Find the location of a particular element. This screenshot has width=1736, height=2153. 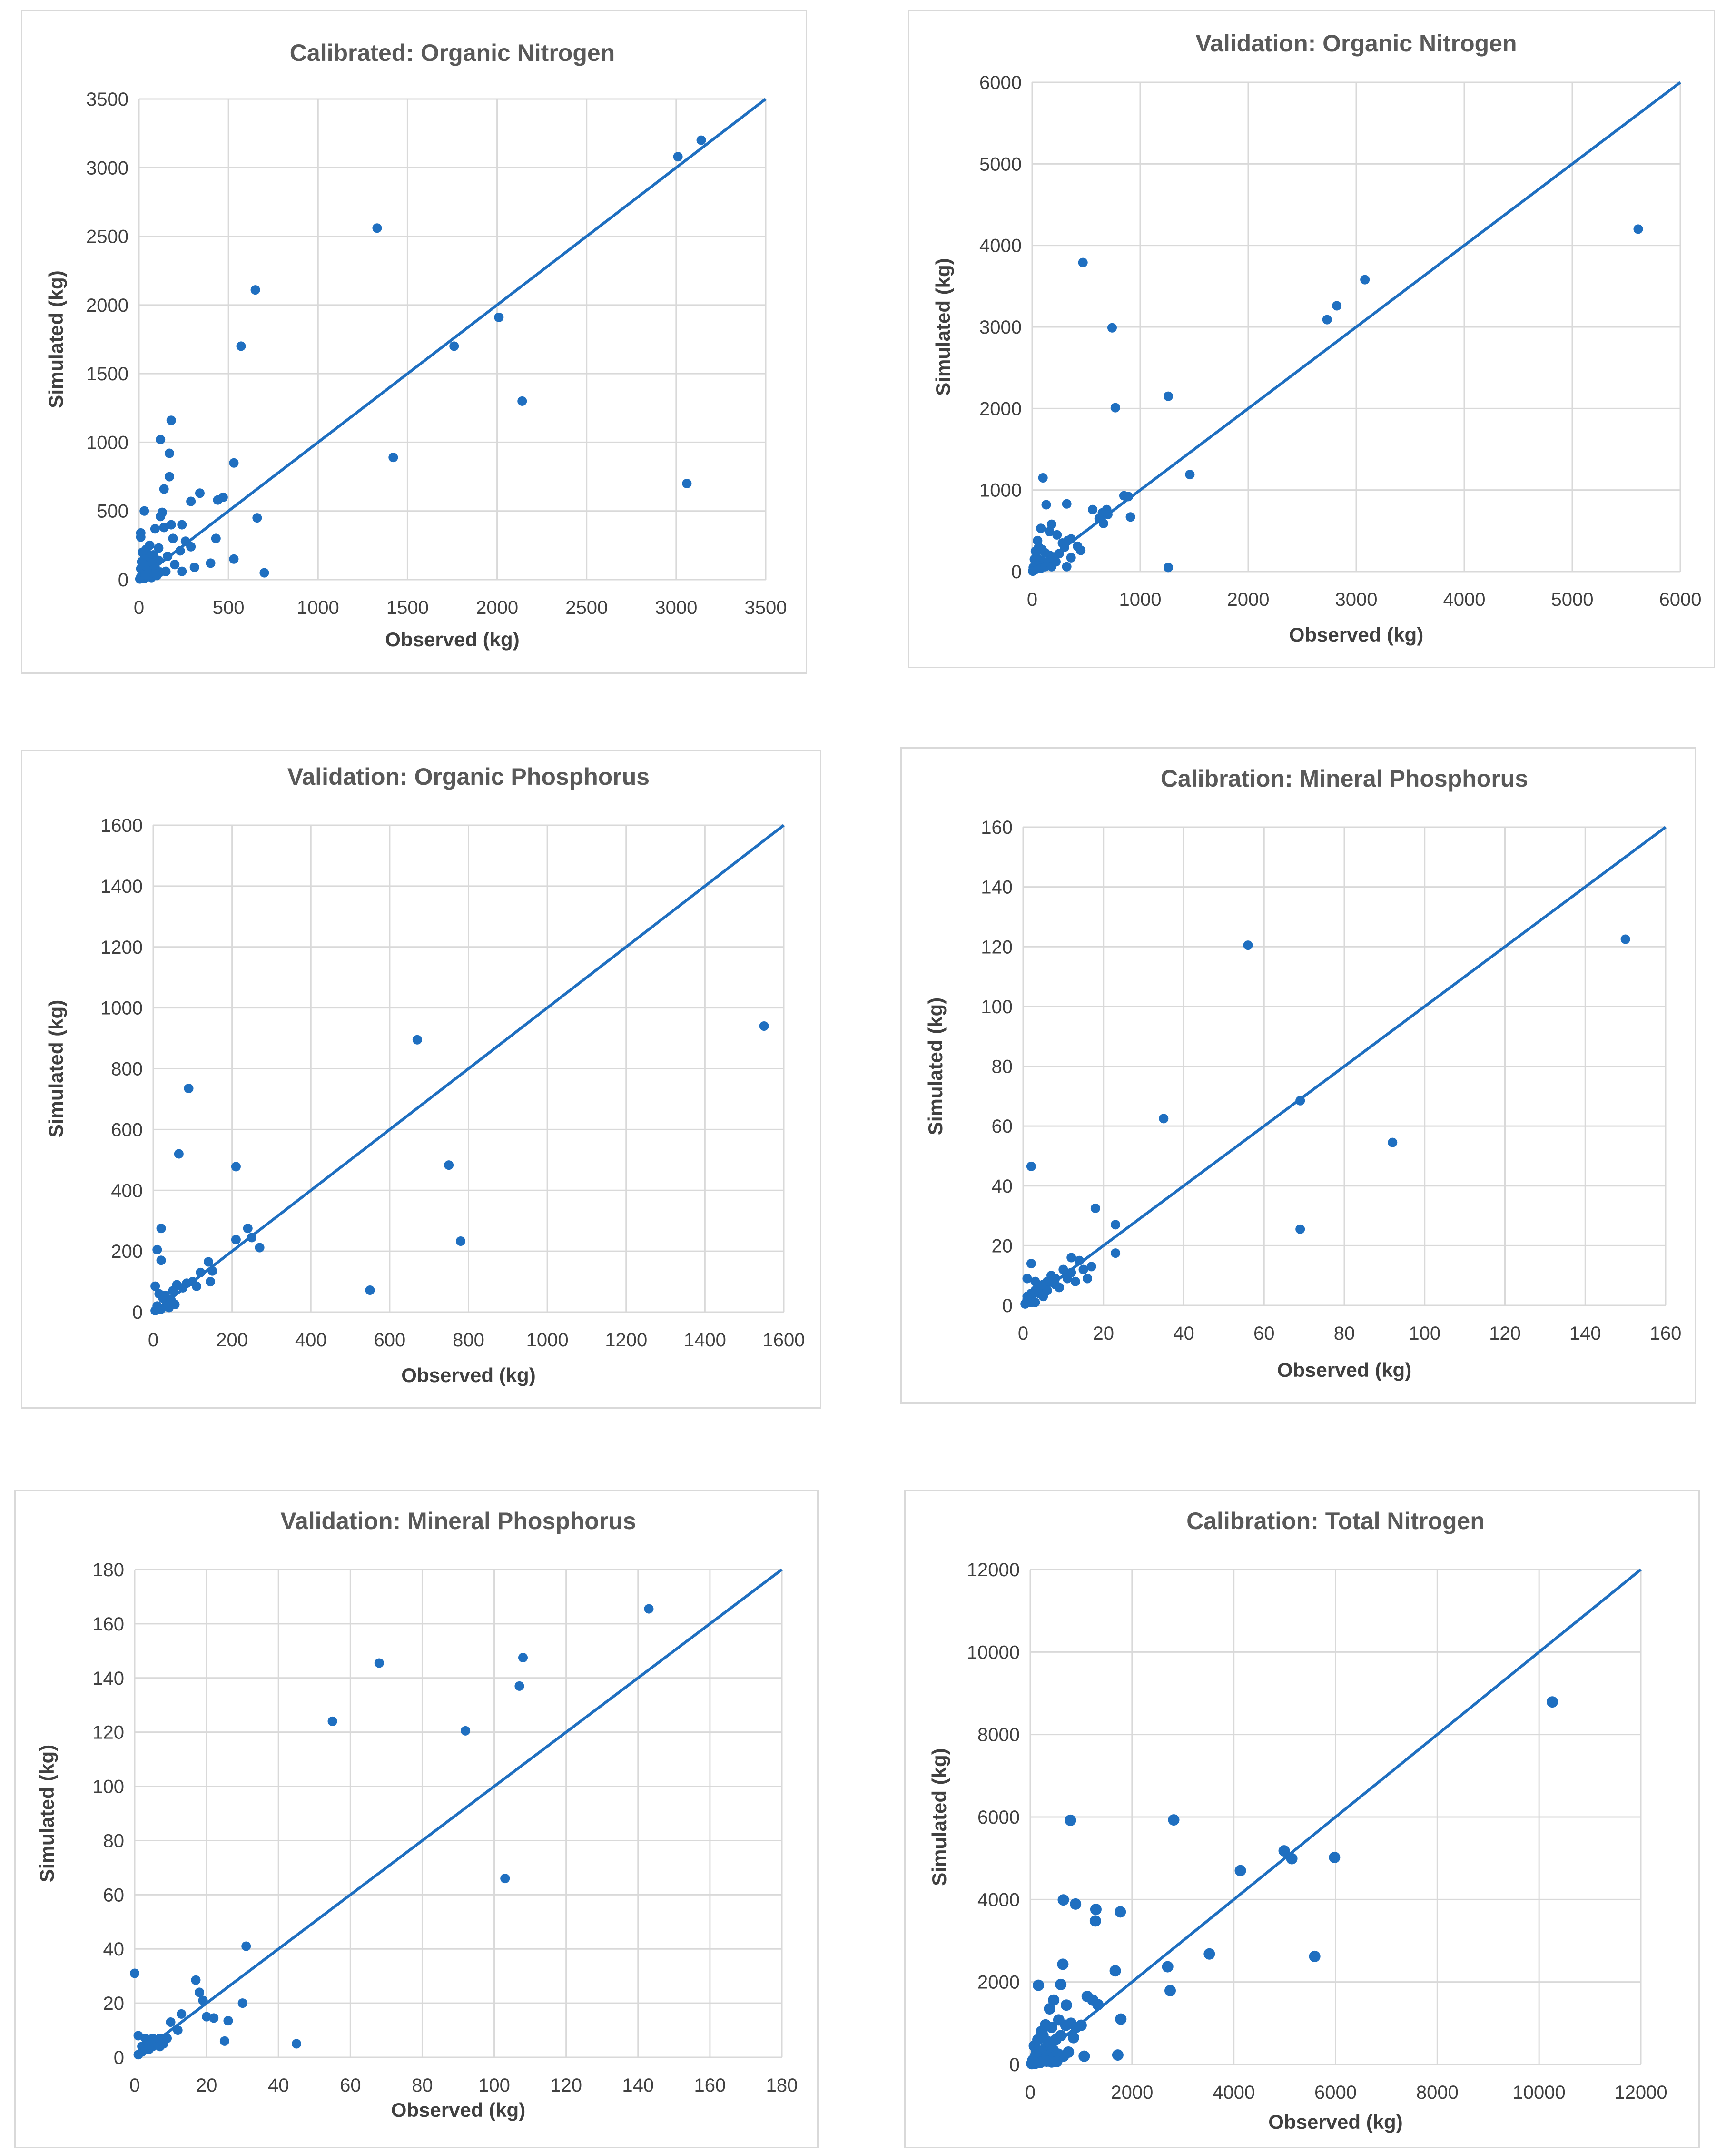

x-tick-label: 3500 is located at coordinates (766, 607).